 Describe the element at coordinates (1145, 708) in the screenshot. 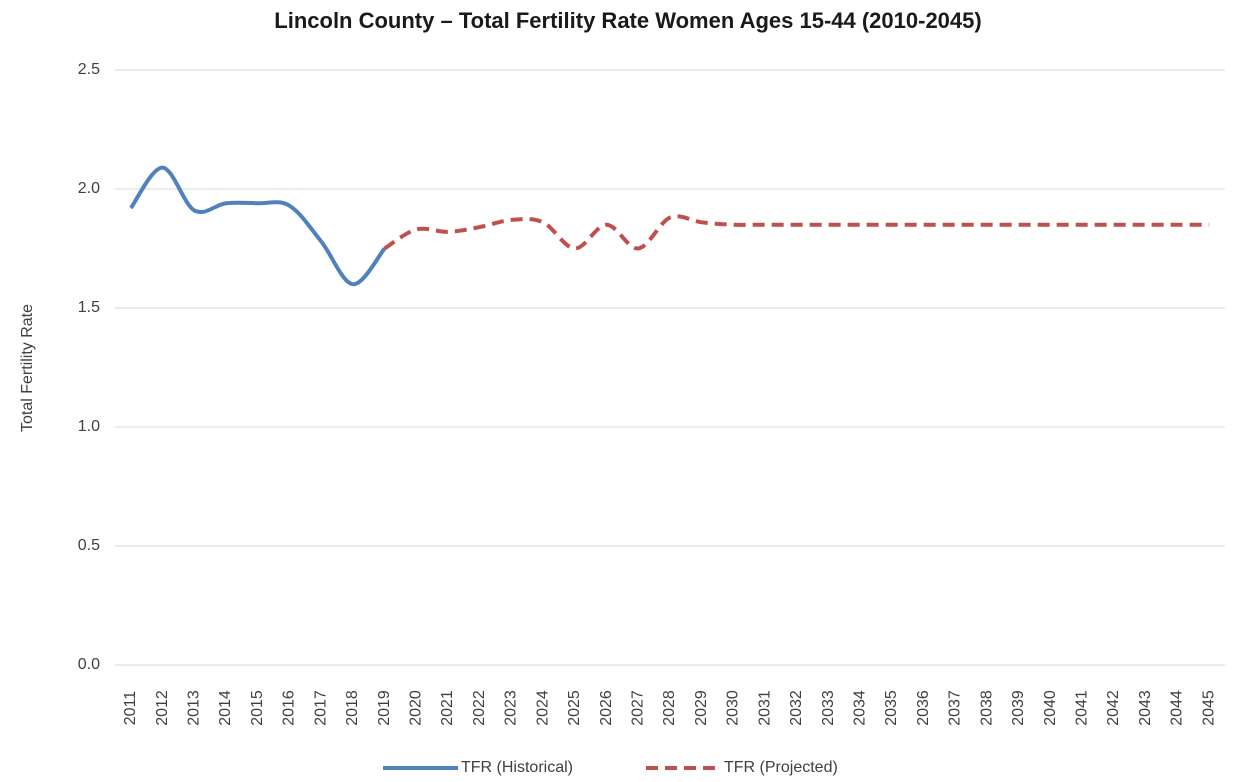

I see `x-tick-label: 2043` at that location.